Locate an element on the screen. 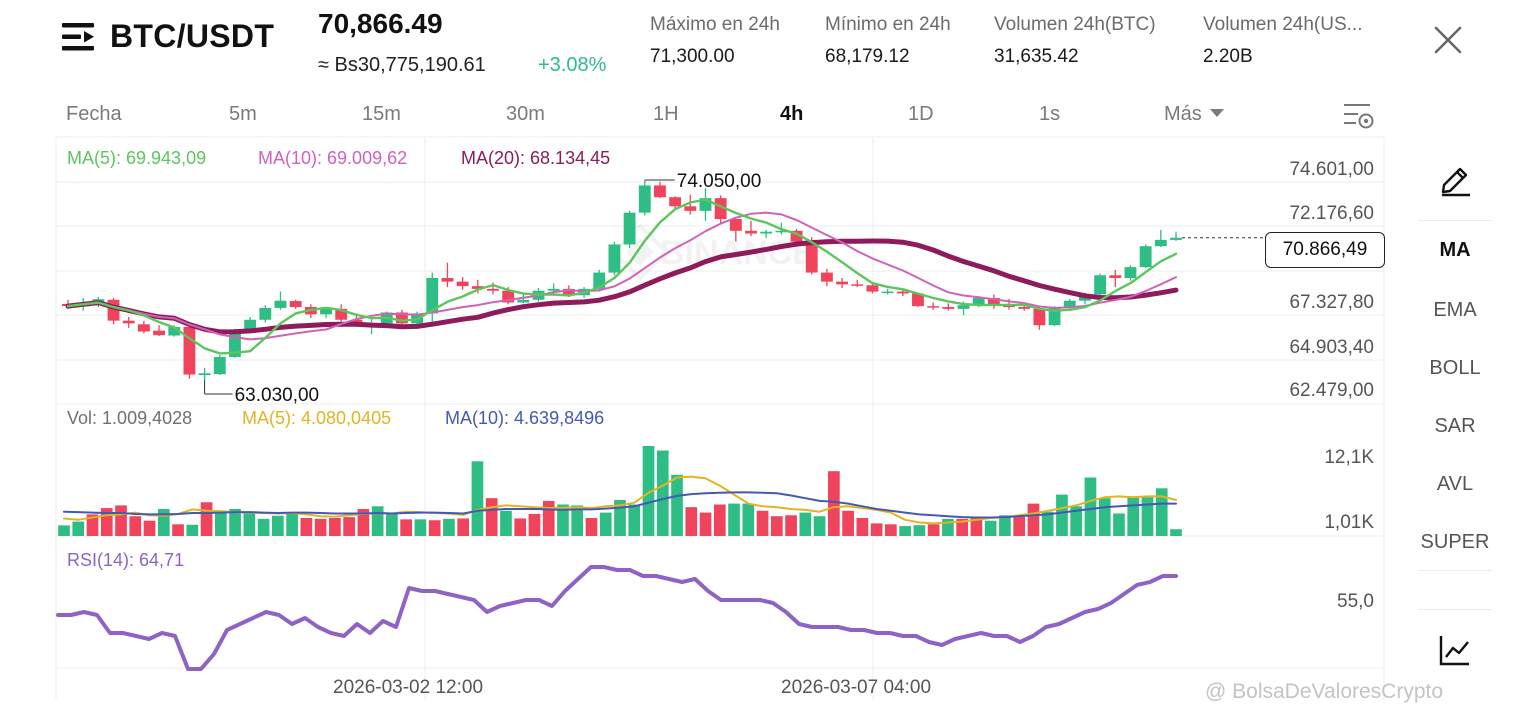  legend-vol-ma10: MA(10): 4.639,8496 is located at coordinates (525, 418).